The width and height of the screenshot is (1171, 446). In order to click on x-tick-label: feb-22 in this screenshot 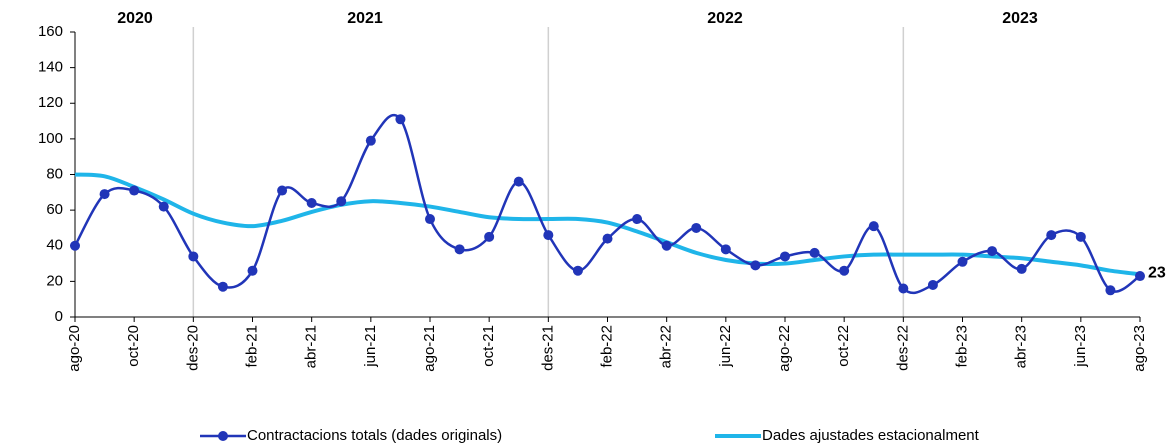, I will do `click(606, 346)`.